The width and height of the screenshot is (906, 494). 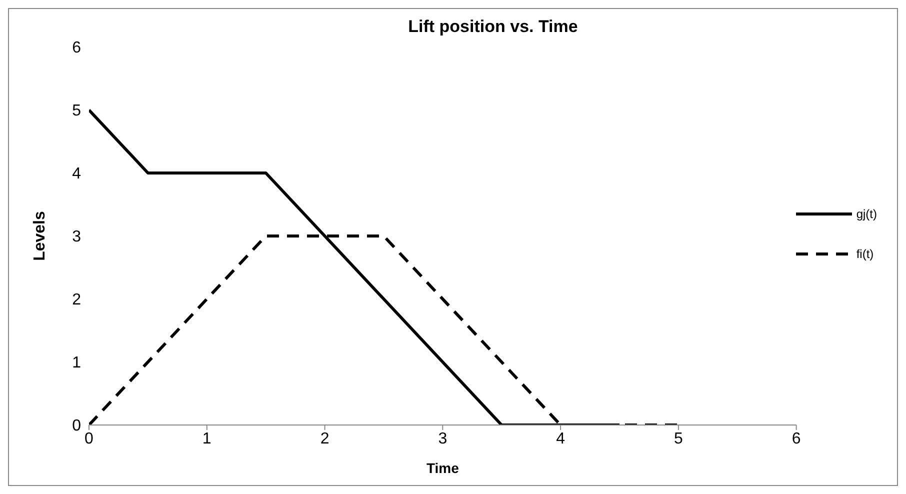 I want to click on y-tick-label: 4, so click(x=77, y=174).